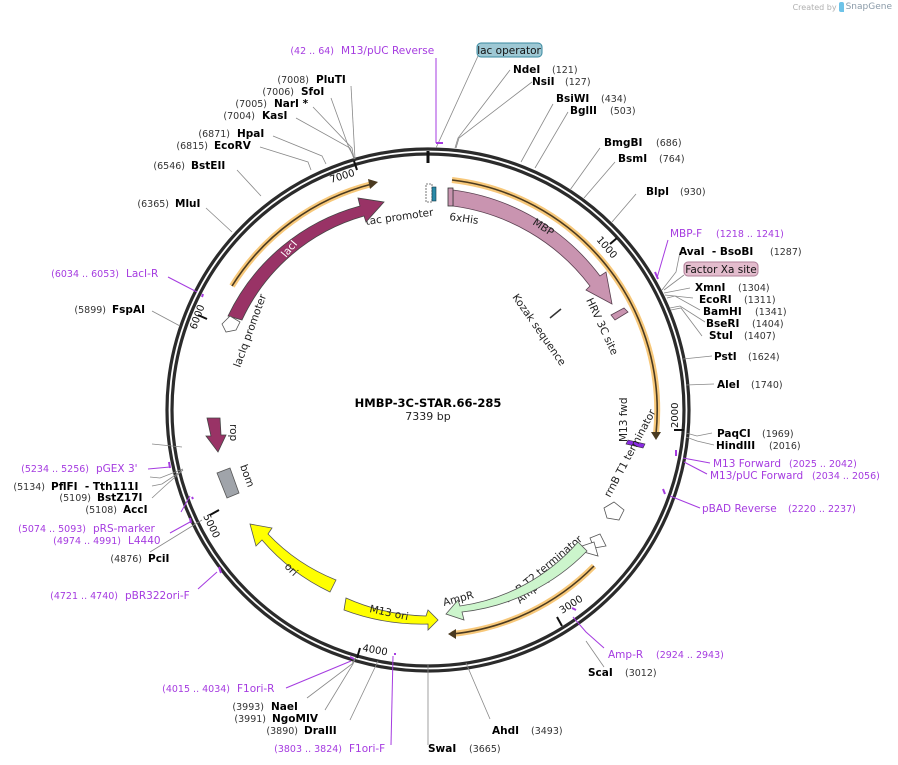 The width and height of the screenshot is (898, 765). I want to click on svg-text: (5899), so click(90, 310).